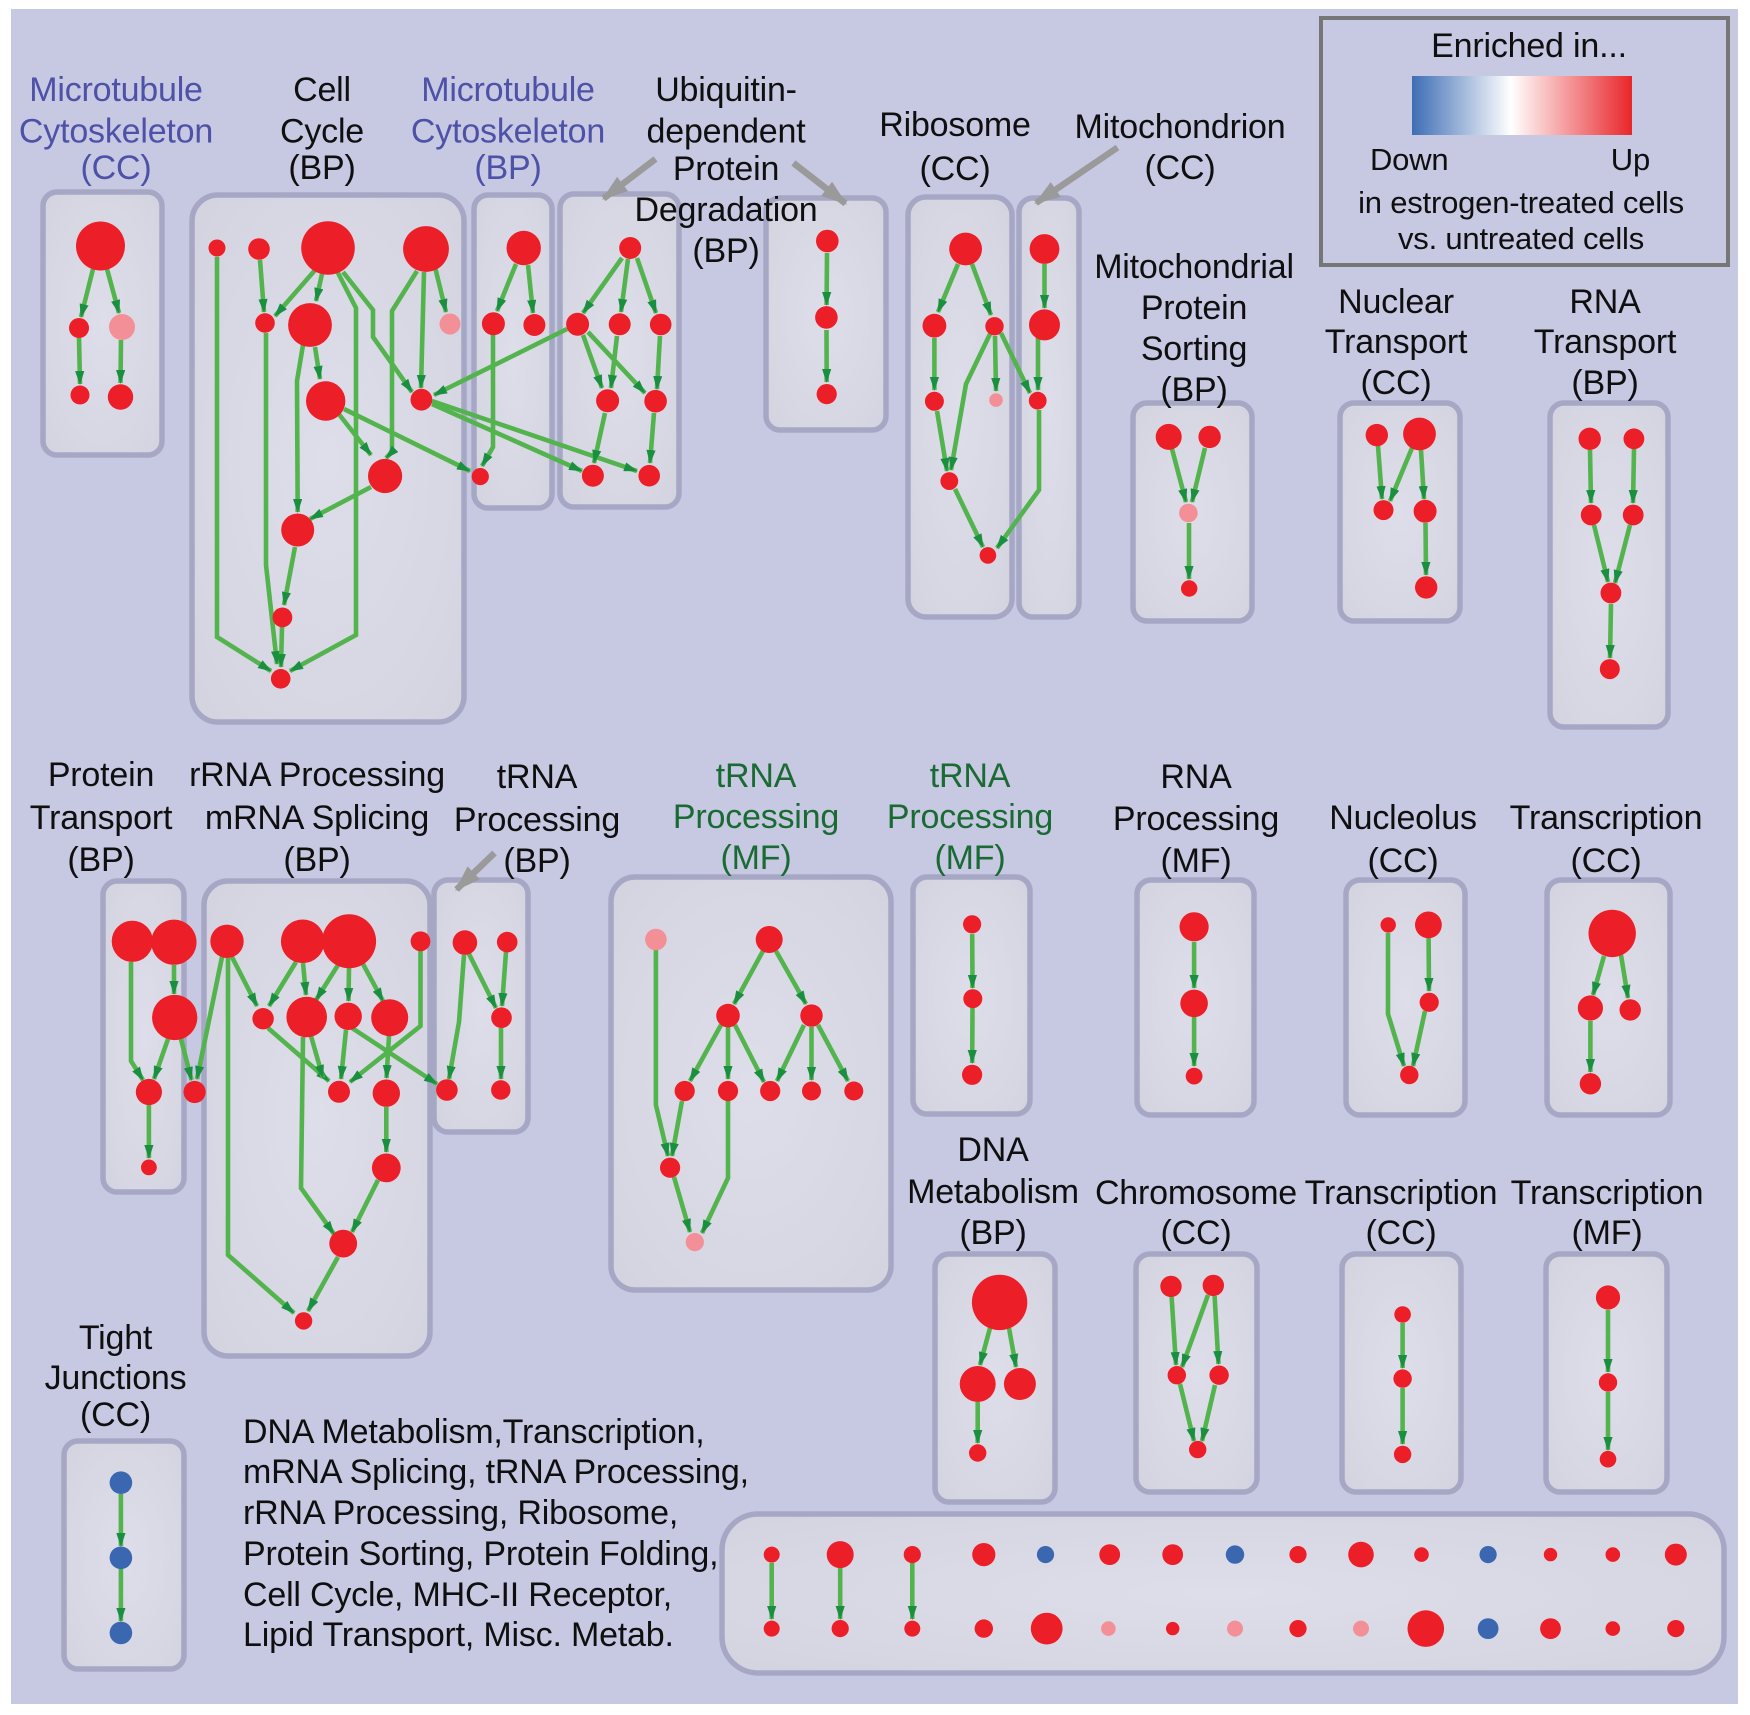 The image size is (1750, 1715). Describe the element at coordinates (1180, 127) in the screenshot. I see `svg-text: Mitochondrion` at that location.